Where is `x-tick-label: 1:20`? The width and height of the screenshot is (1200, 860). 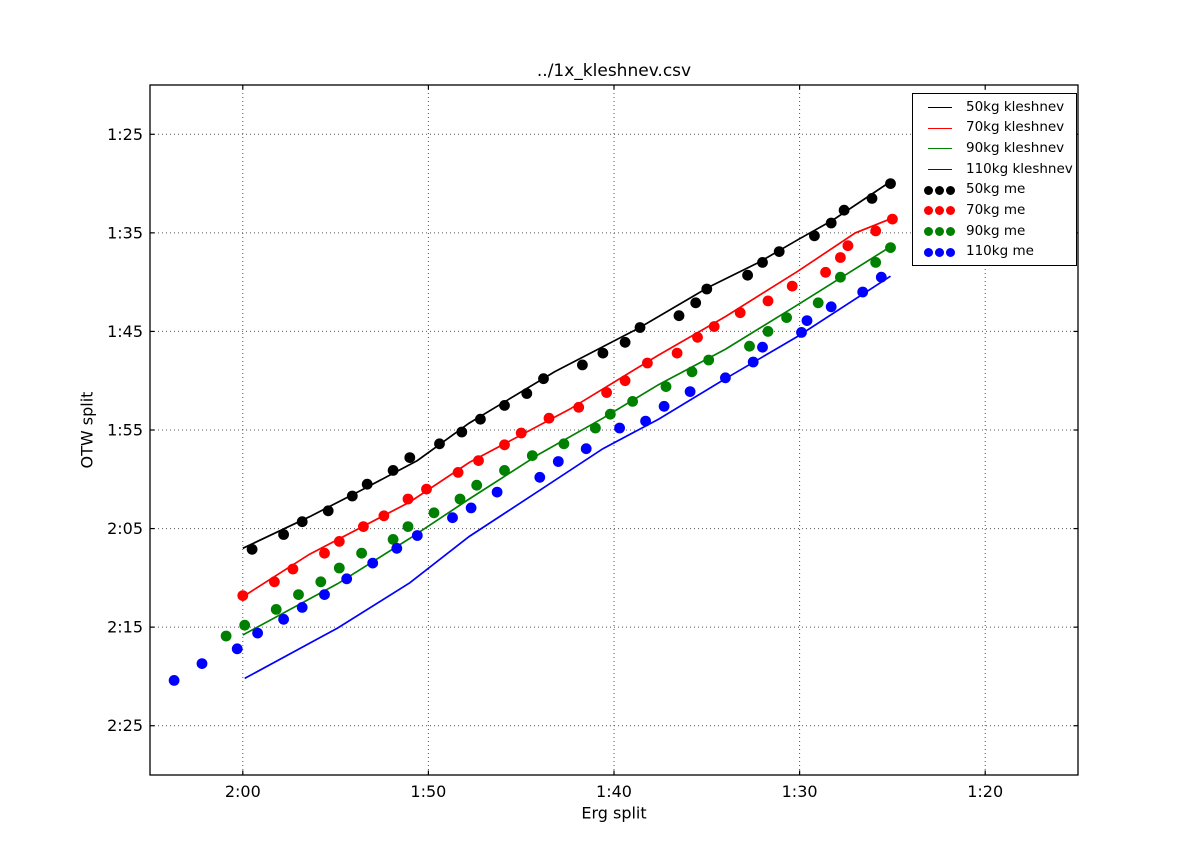 x-tick-label: 1:20 is located at coordinates (985, 791).